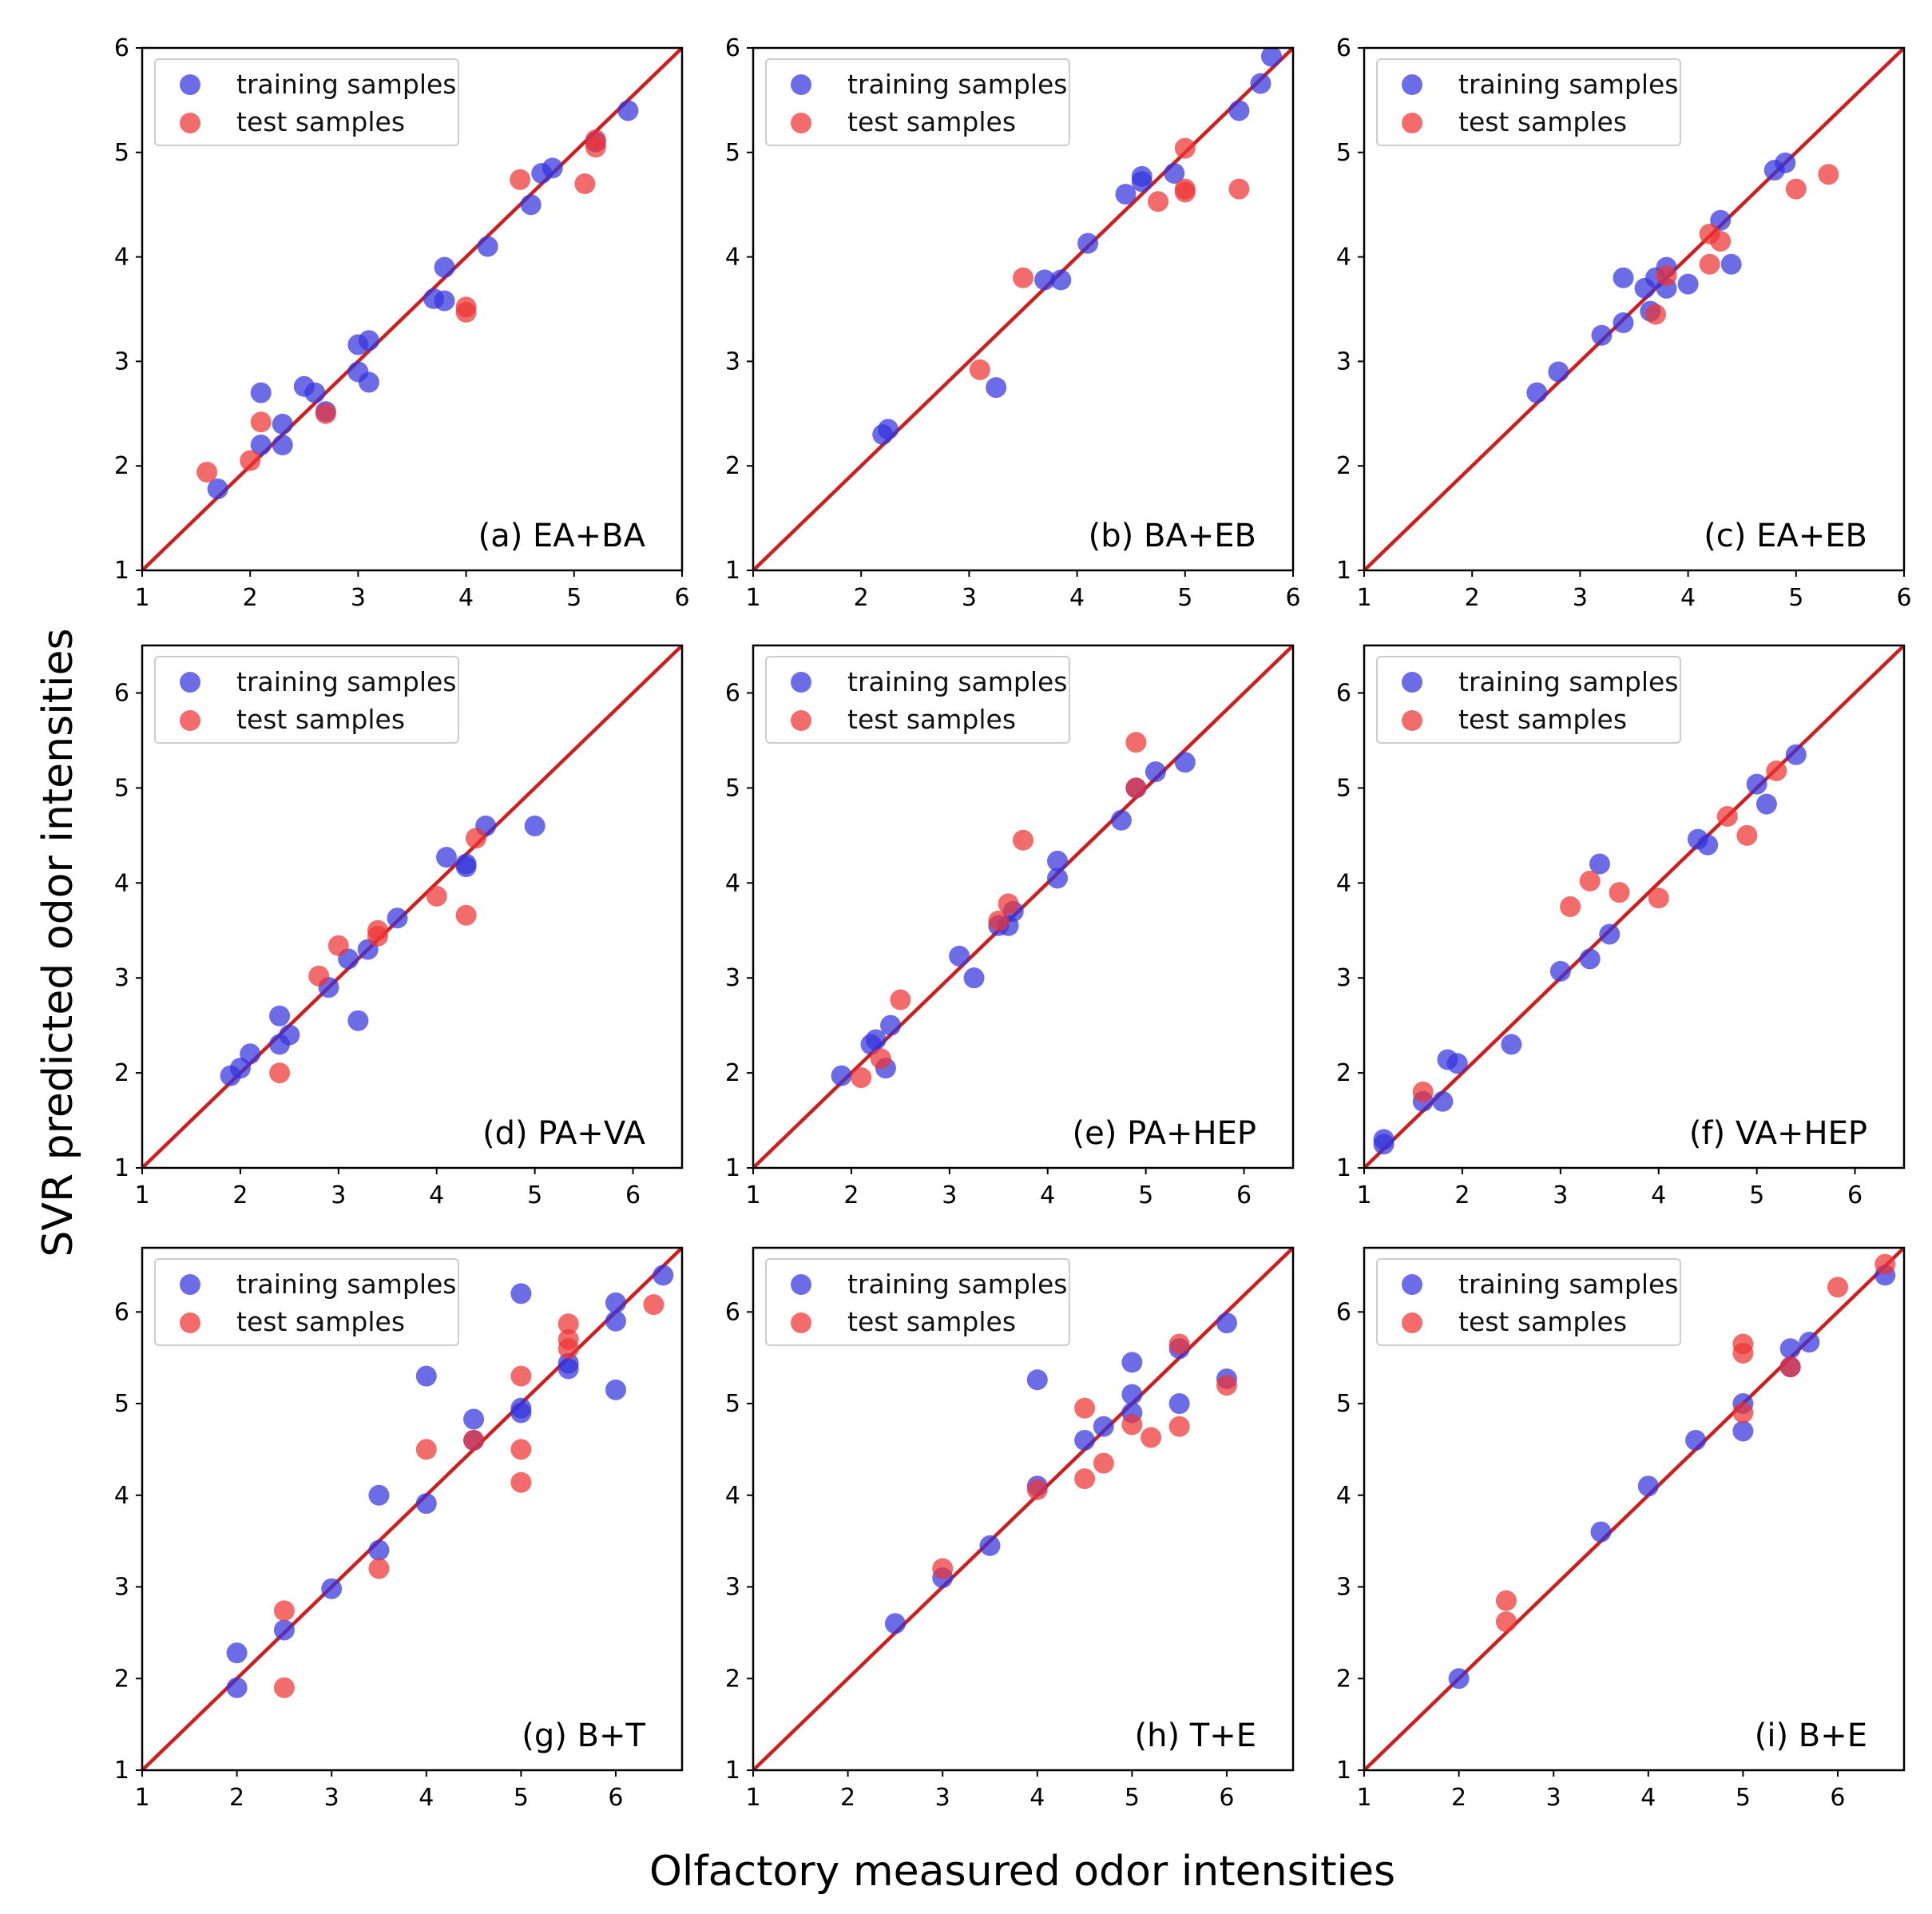  I want to click on legend-training-label: training samples, so click(958, 84).